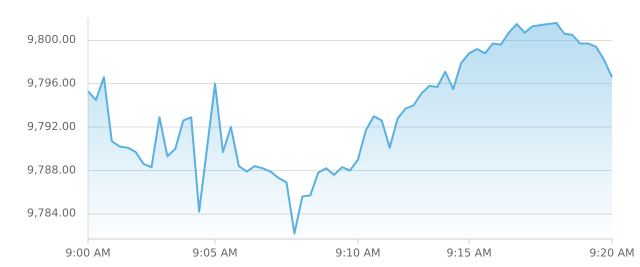  Describe the element at coordinates (51, 213) in the screenshot. I see `y-tick-label: 9,784.00` at that location.